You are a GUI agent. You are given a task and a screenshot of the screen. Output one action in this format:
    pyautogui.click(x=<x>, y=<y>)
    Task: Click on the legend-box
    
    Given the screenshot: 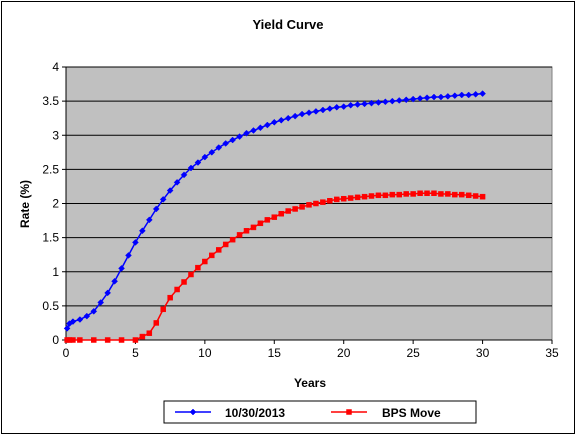 What is the action you would take?
    pyautogui.click(x=320, y=412)
    